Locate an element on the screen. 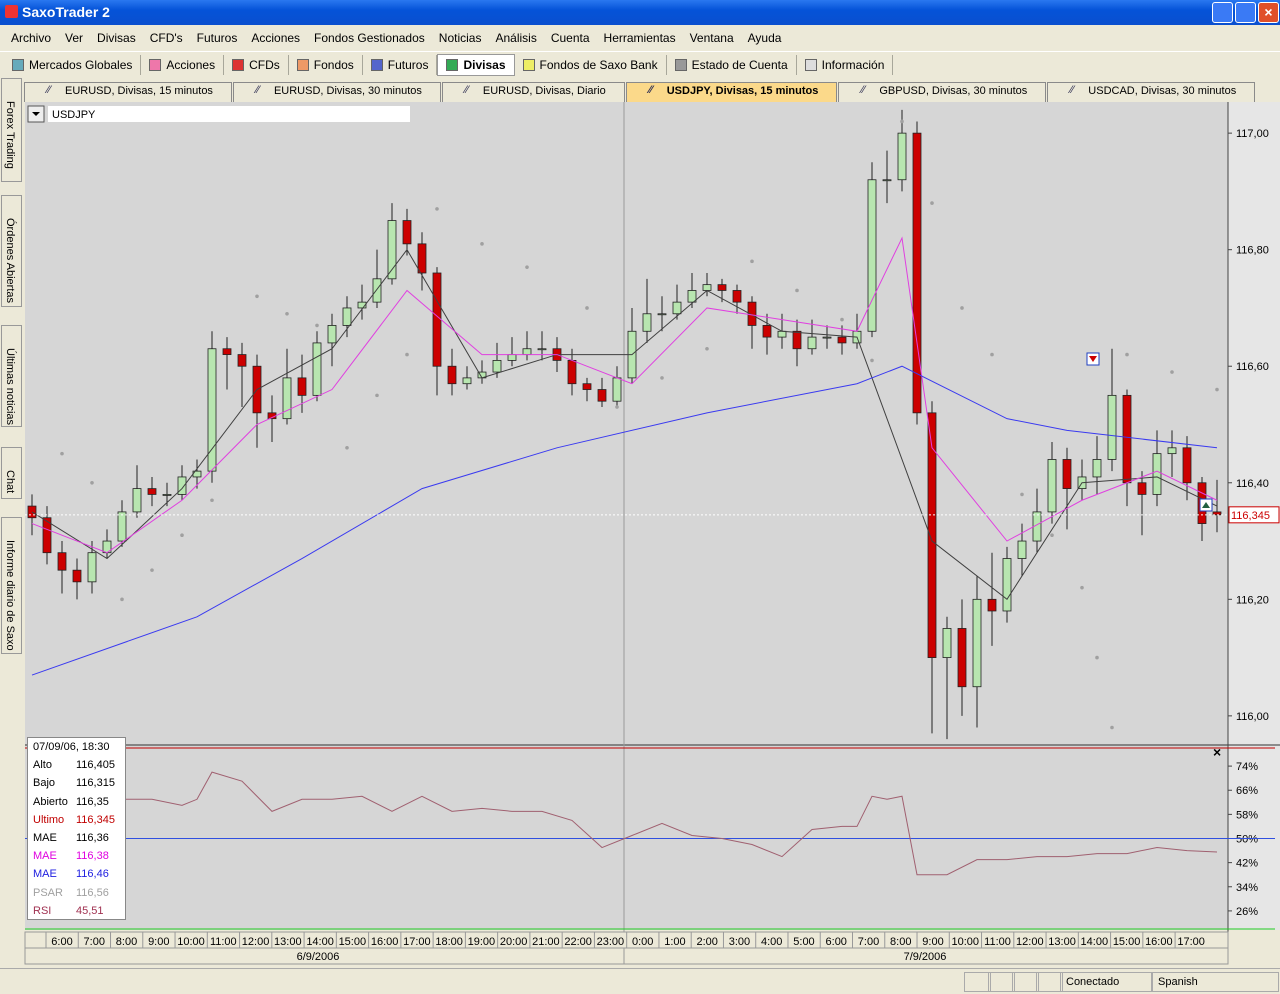  toolbar-label: Acciones is located at coordinates (191, 64).